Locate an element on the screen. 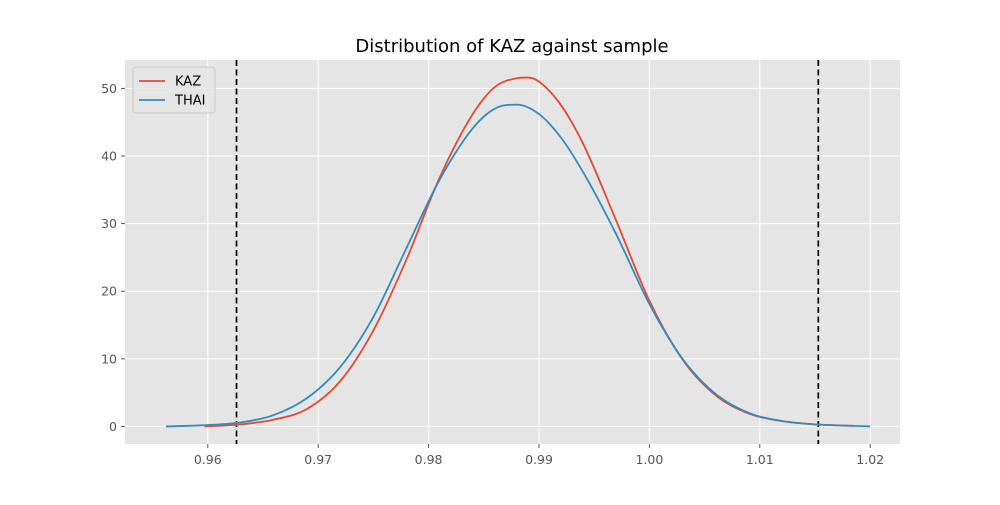  x-tick-label: 0.99 is located at coordinates (539, 459).